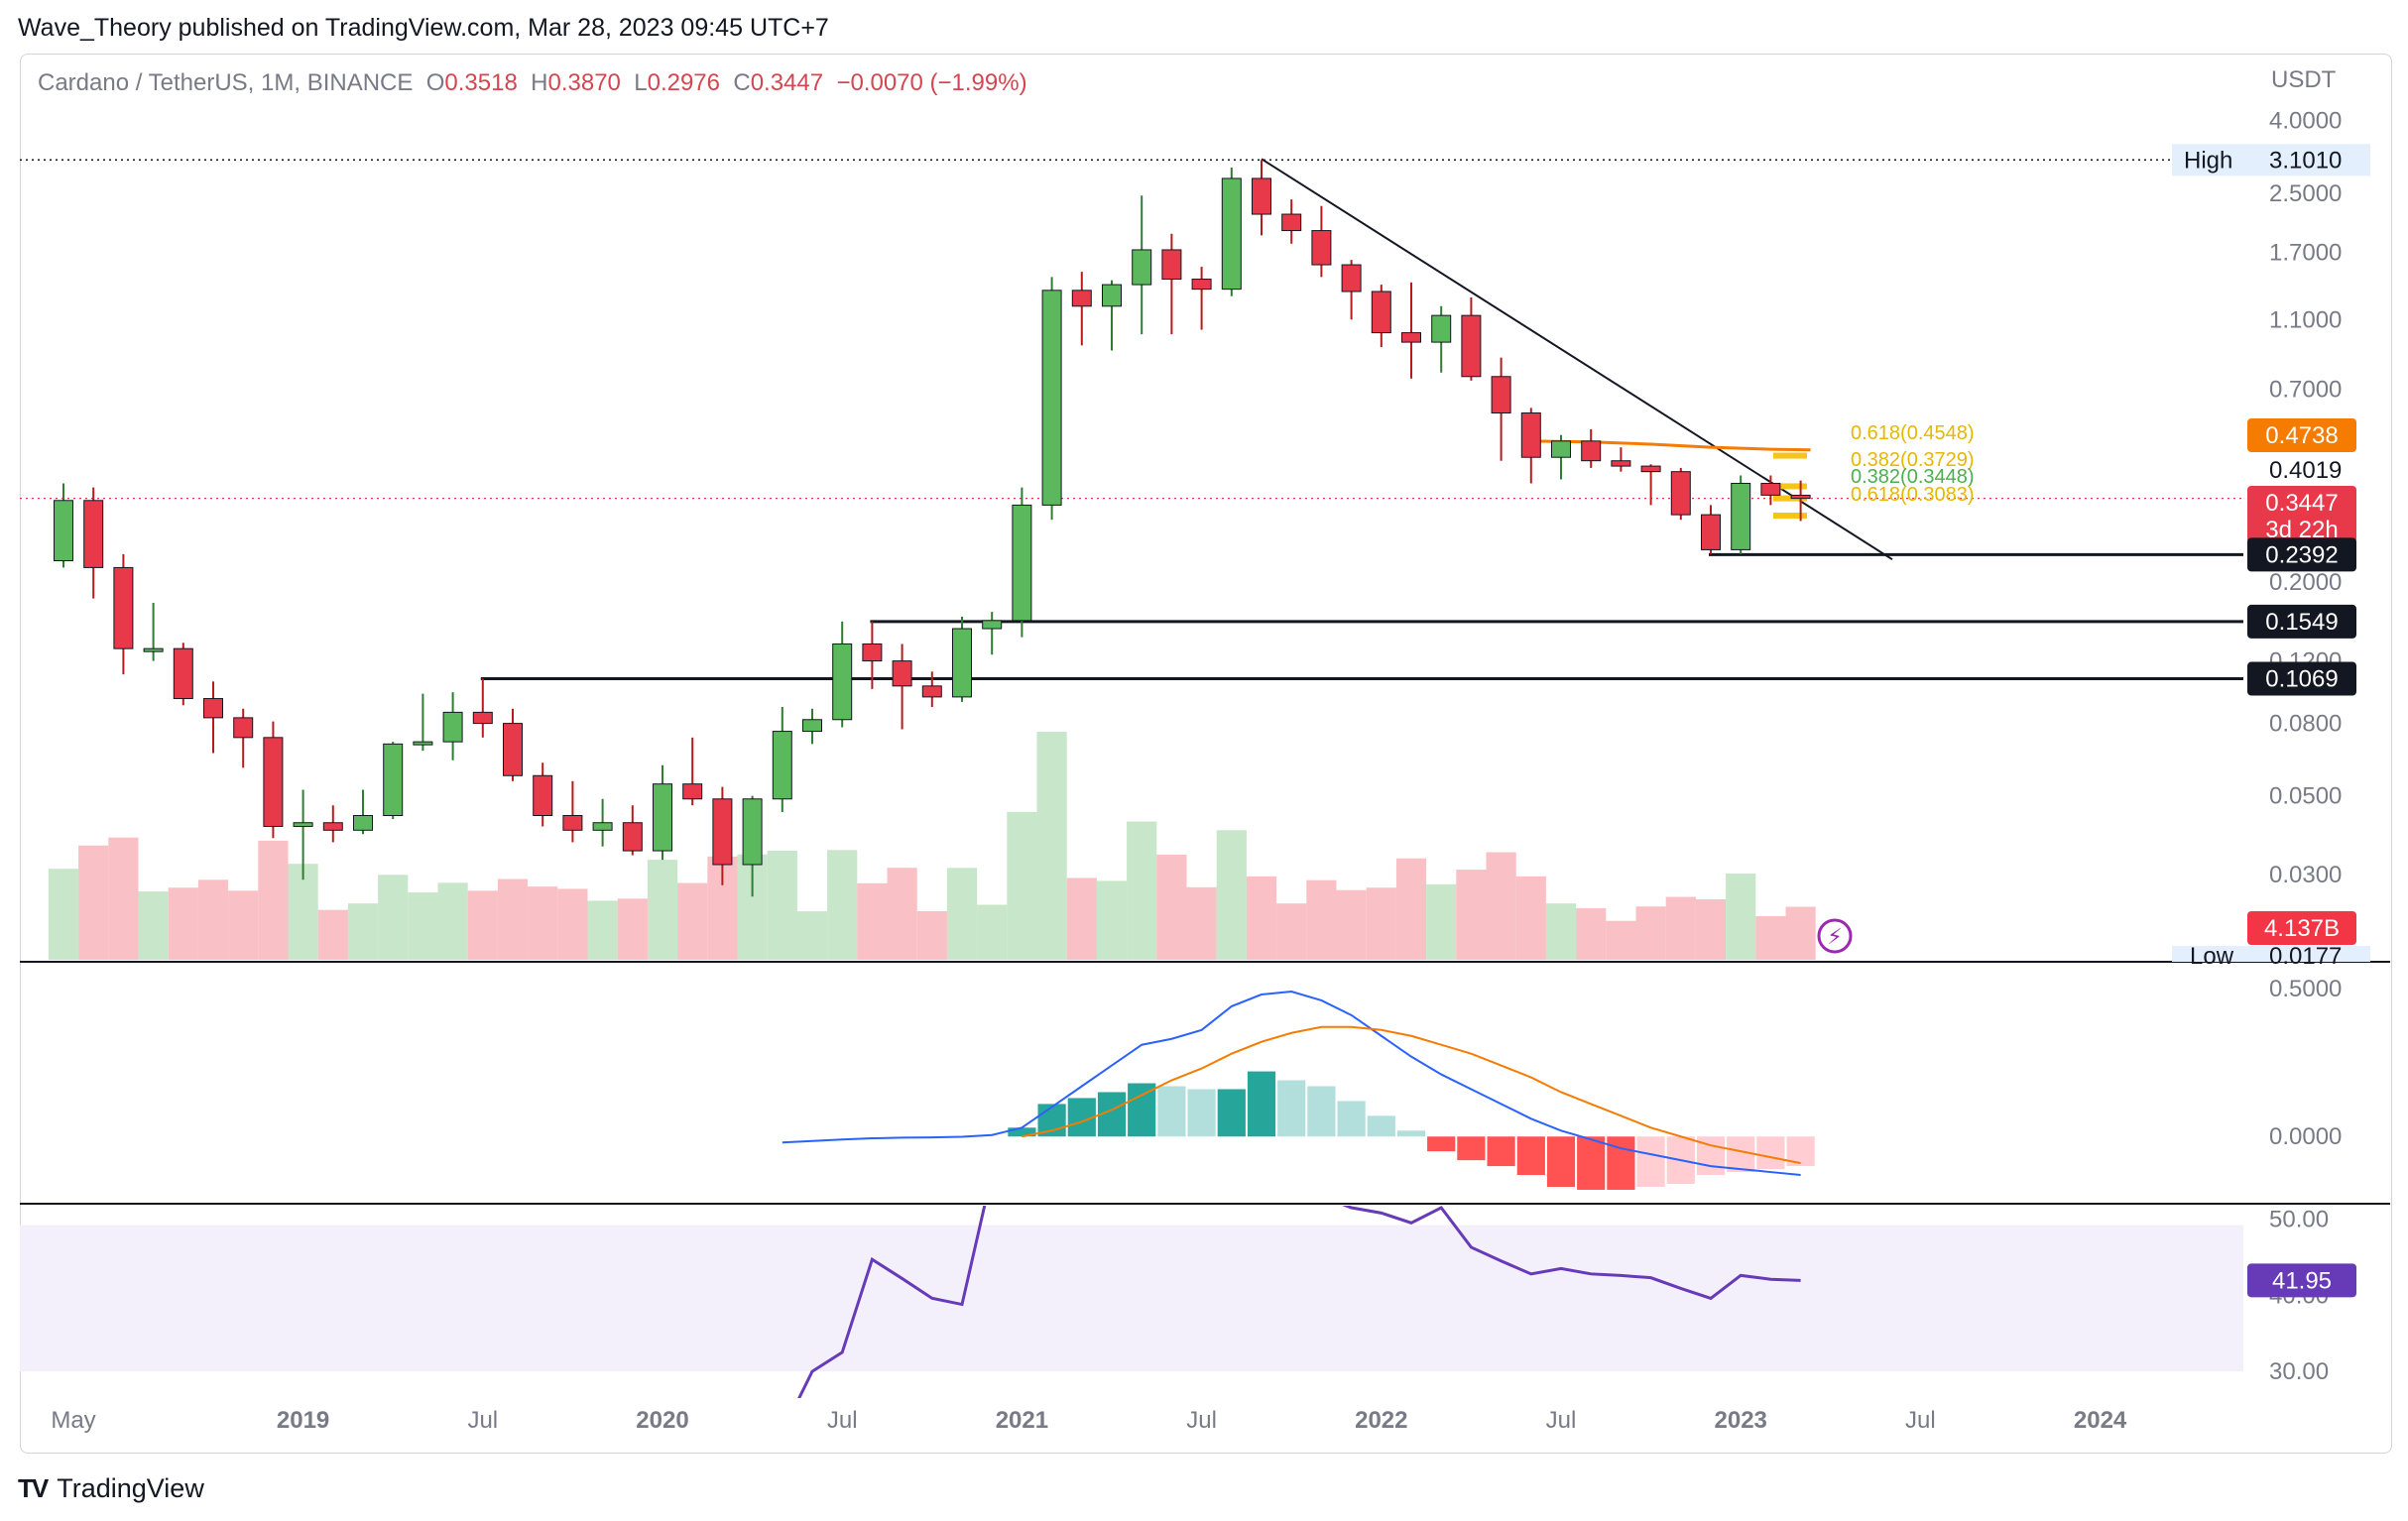 This screenshot has width=2408, height=1521. What do you see at coordinates (2306, 989) in the screenshot?
I see `macd-tick-label: 0.5000` at bounding box center [2306, 989].